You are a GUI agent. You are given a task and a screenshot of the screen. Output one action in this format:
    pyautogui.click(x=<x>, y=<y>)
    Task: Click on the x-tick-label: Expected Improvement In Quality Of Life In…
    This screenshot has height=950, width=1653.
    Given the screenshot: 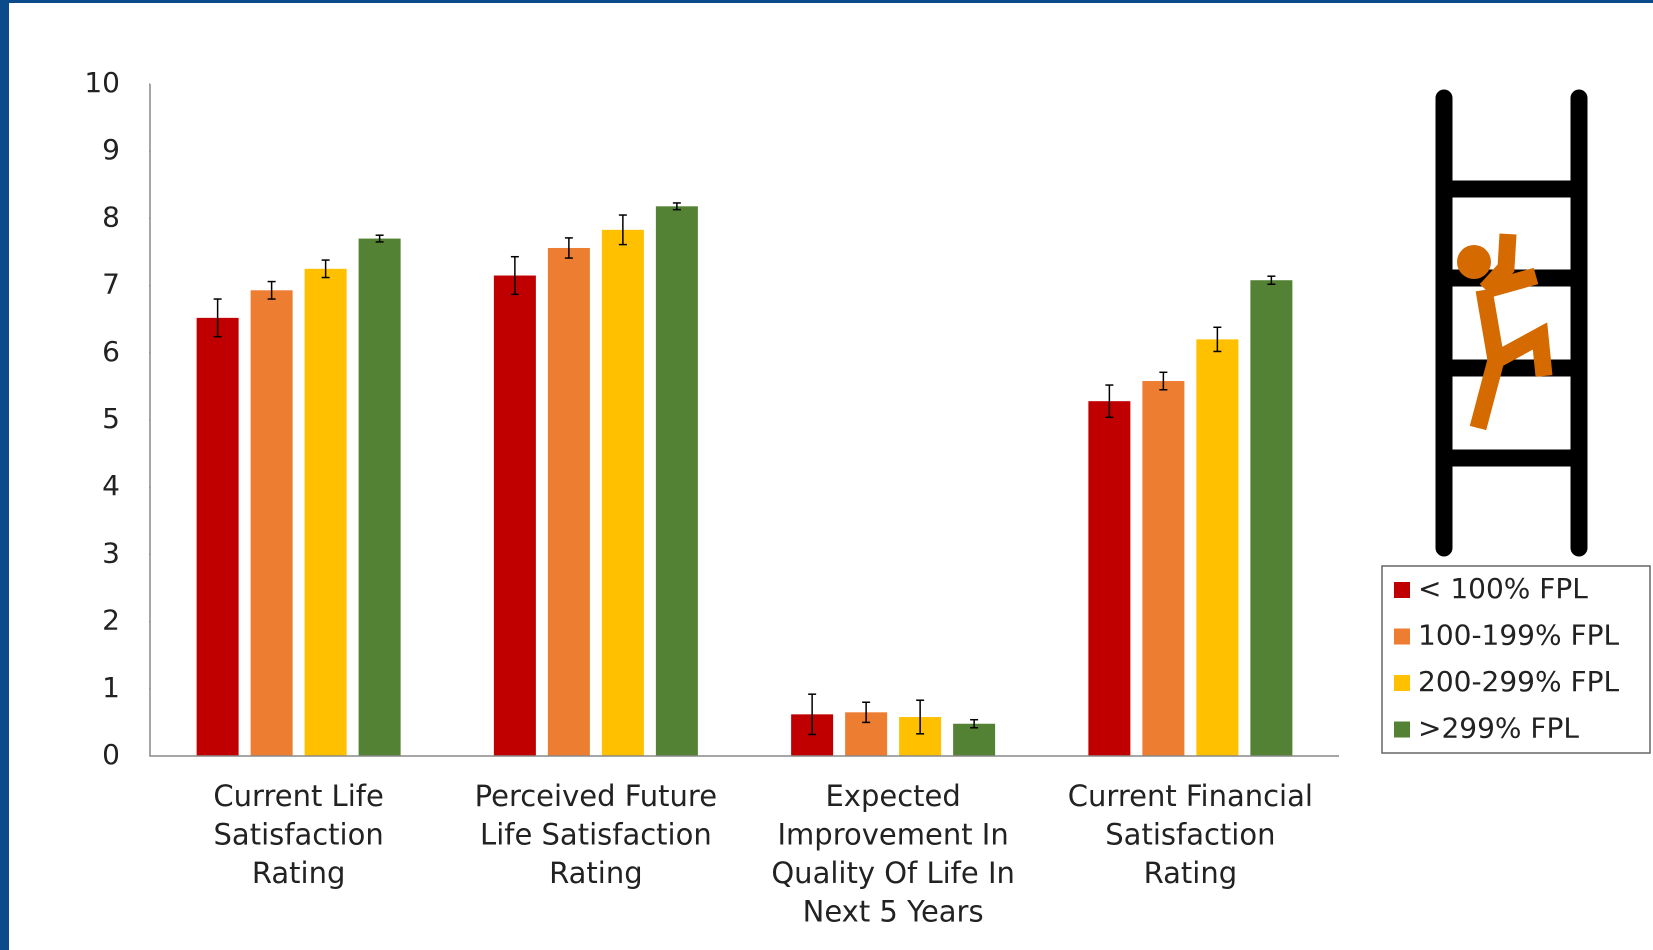 What is the action you would take?
    pyautogui.click(x=893, y=854)
    